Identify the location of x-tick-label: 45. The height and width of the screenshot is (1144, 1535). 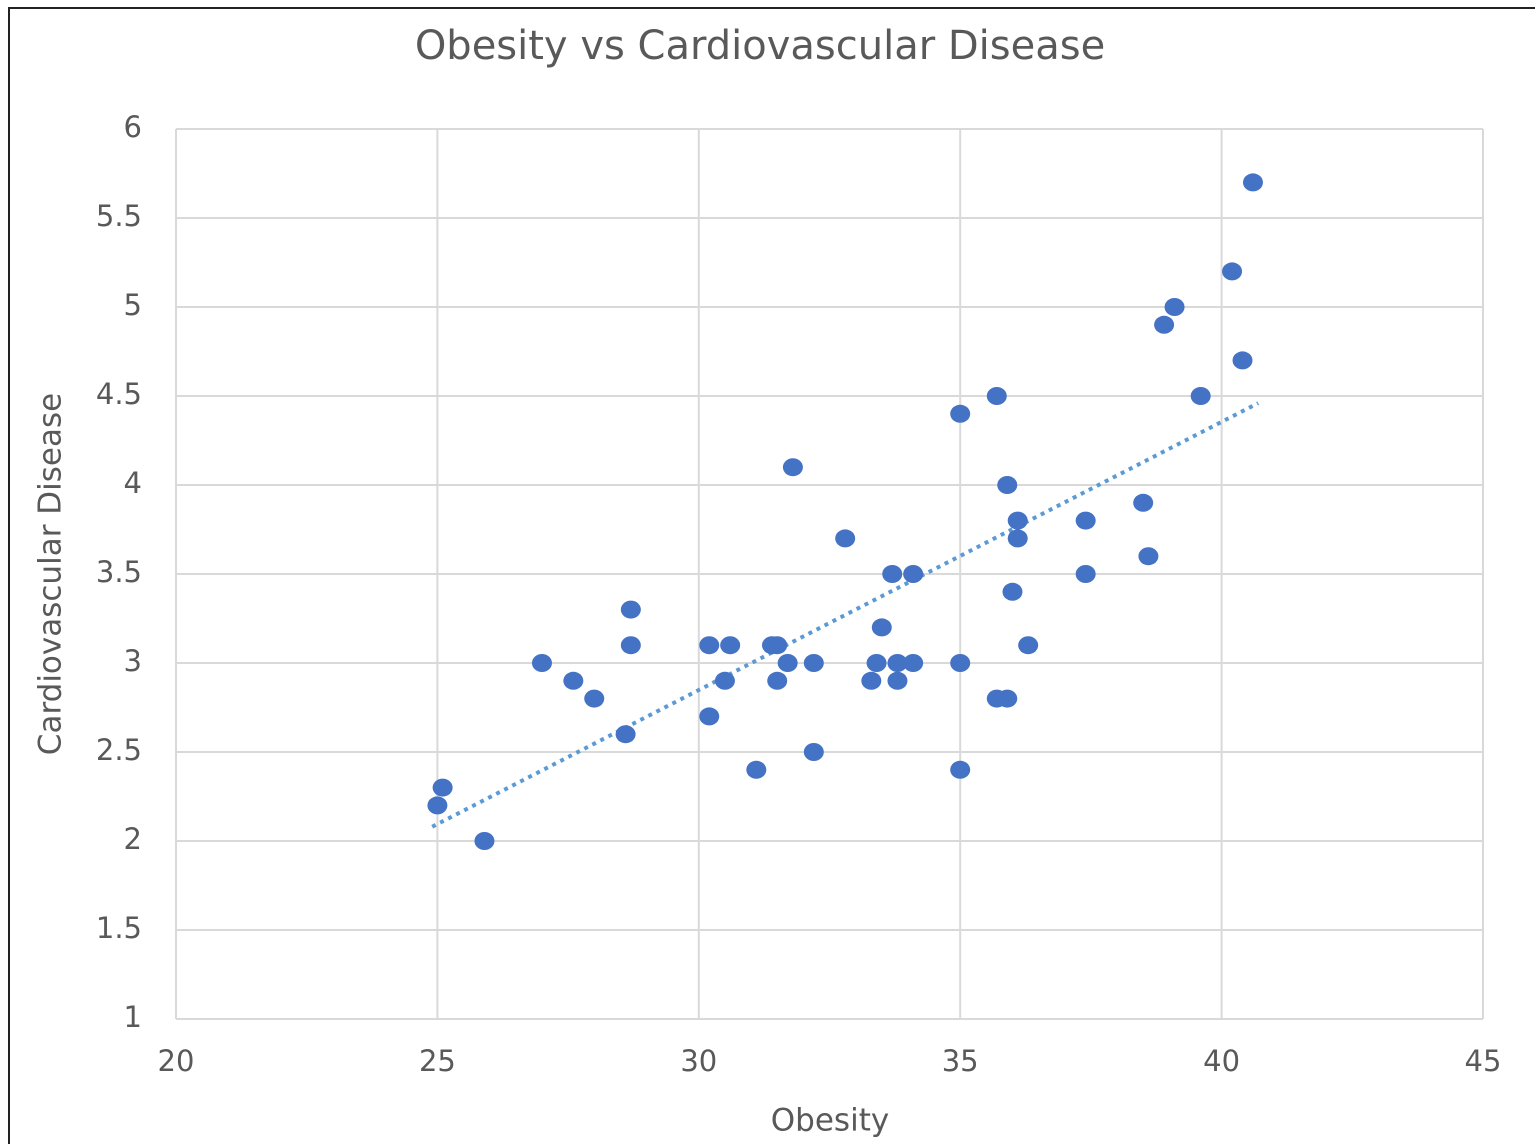
(1483, 1061).